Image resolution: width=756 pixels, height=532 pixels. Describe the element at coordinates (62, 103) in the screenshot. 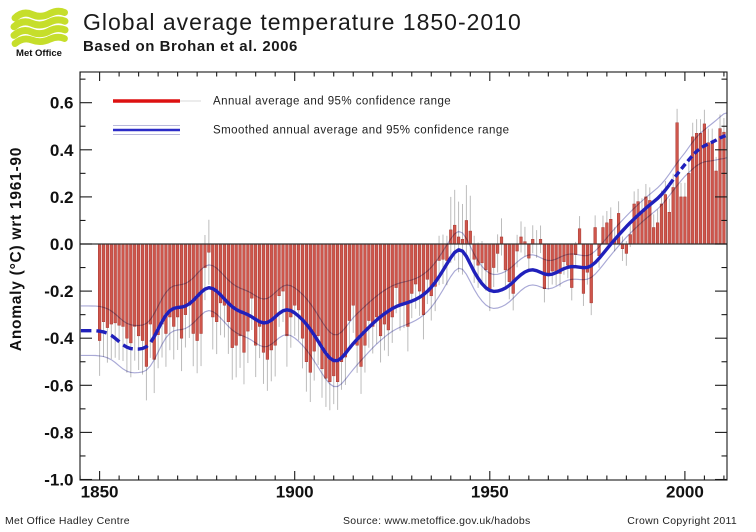

I see `svg-text: 0.6` at that location.